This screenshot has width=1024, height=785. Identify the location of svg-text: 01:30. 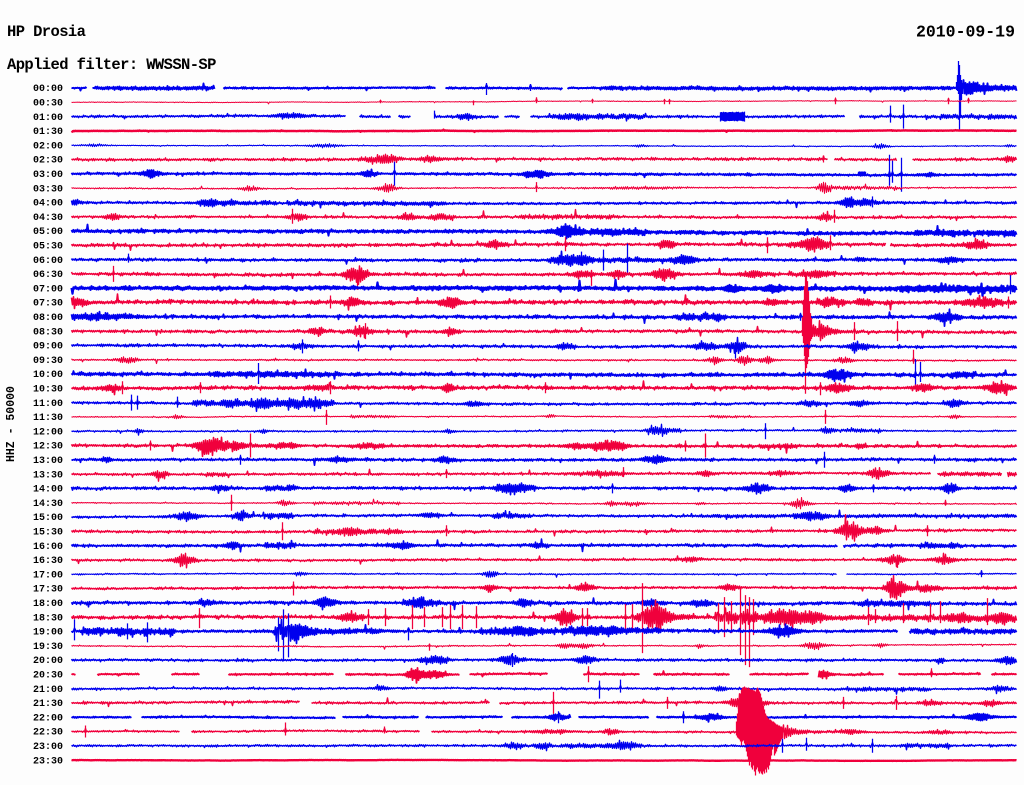
(48, 132).